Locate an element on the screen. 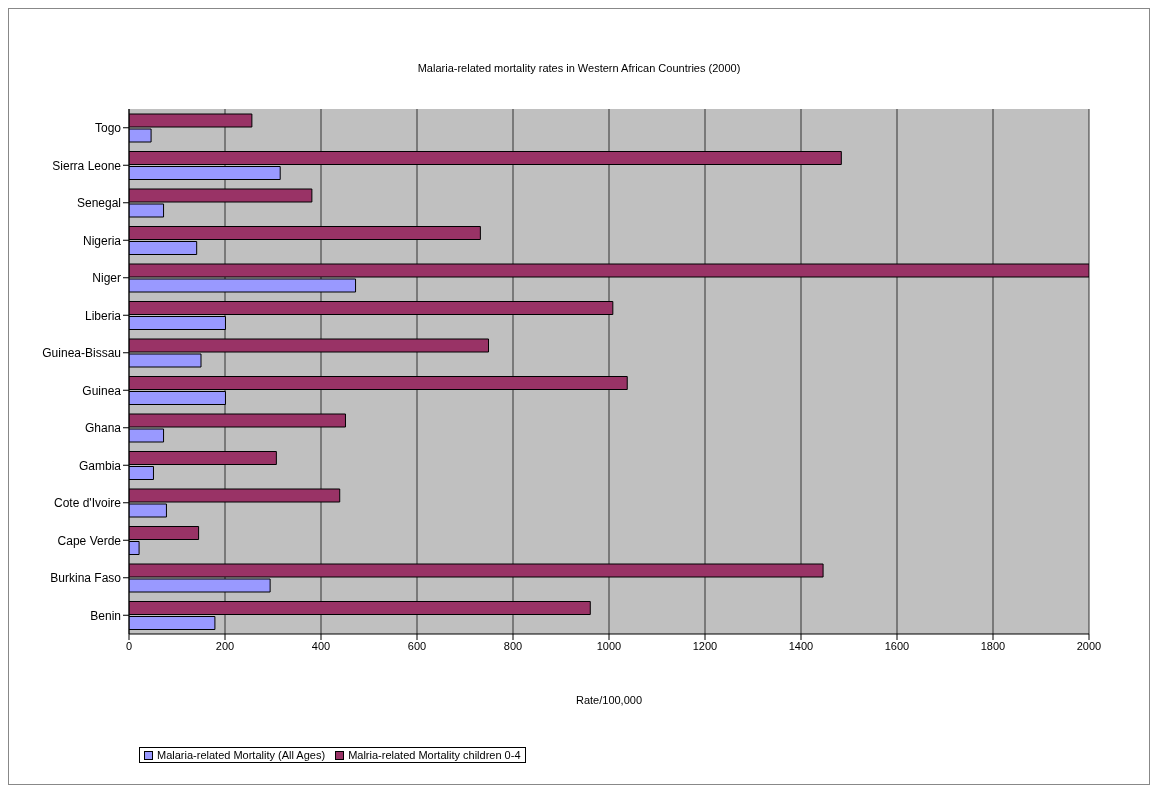 Image resolution: width=1154 pixels, height=789 pixels. y-tick-label: Guinea is located at coordinates (102, 390).